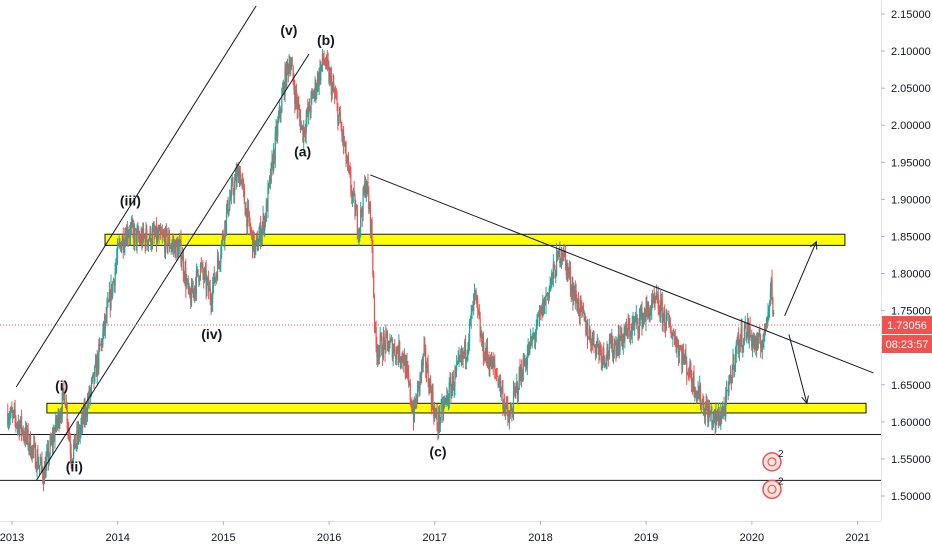 The height and width of the screenshot is (550, 932). I want to click on time-tick-label: 2013, so click(12, 538).